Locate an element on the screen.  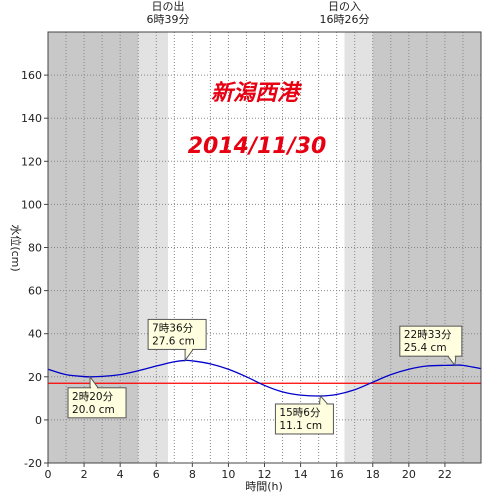
y-tick-label: 160 is located at coordinates (31, 75).